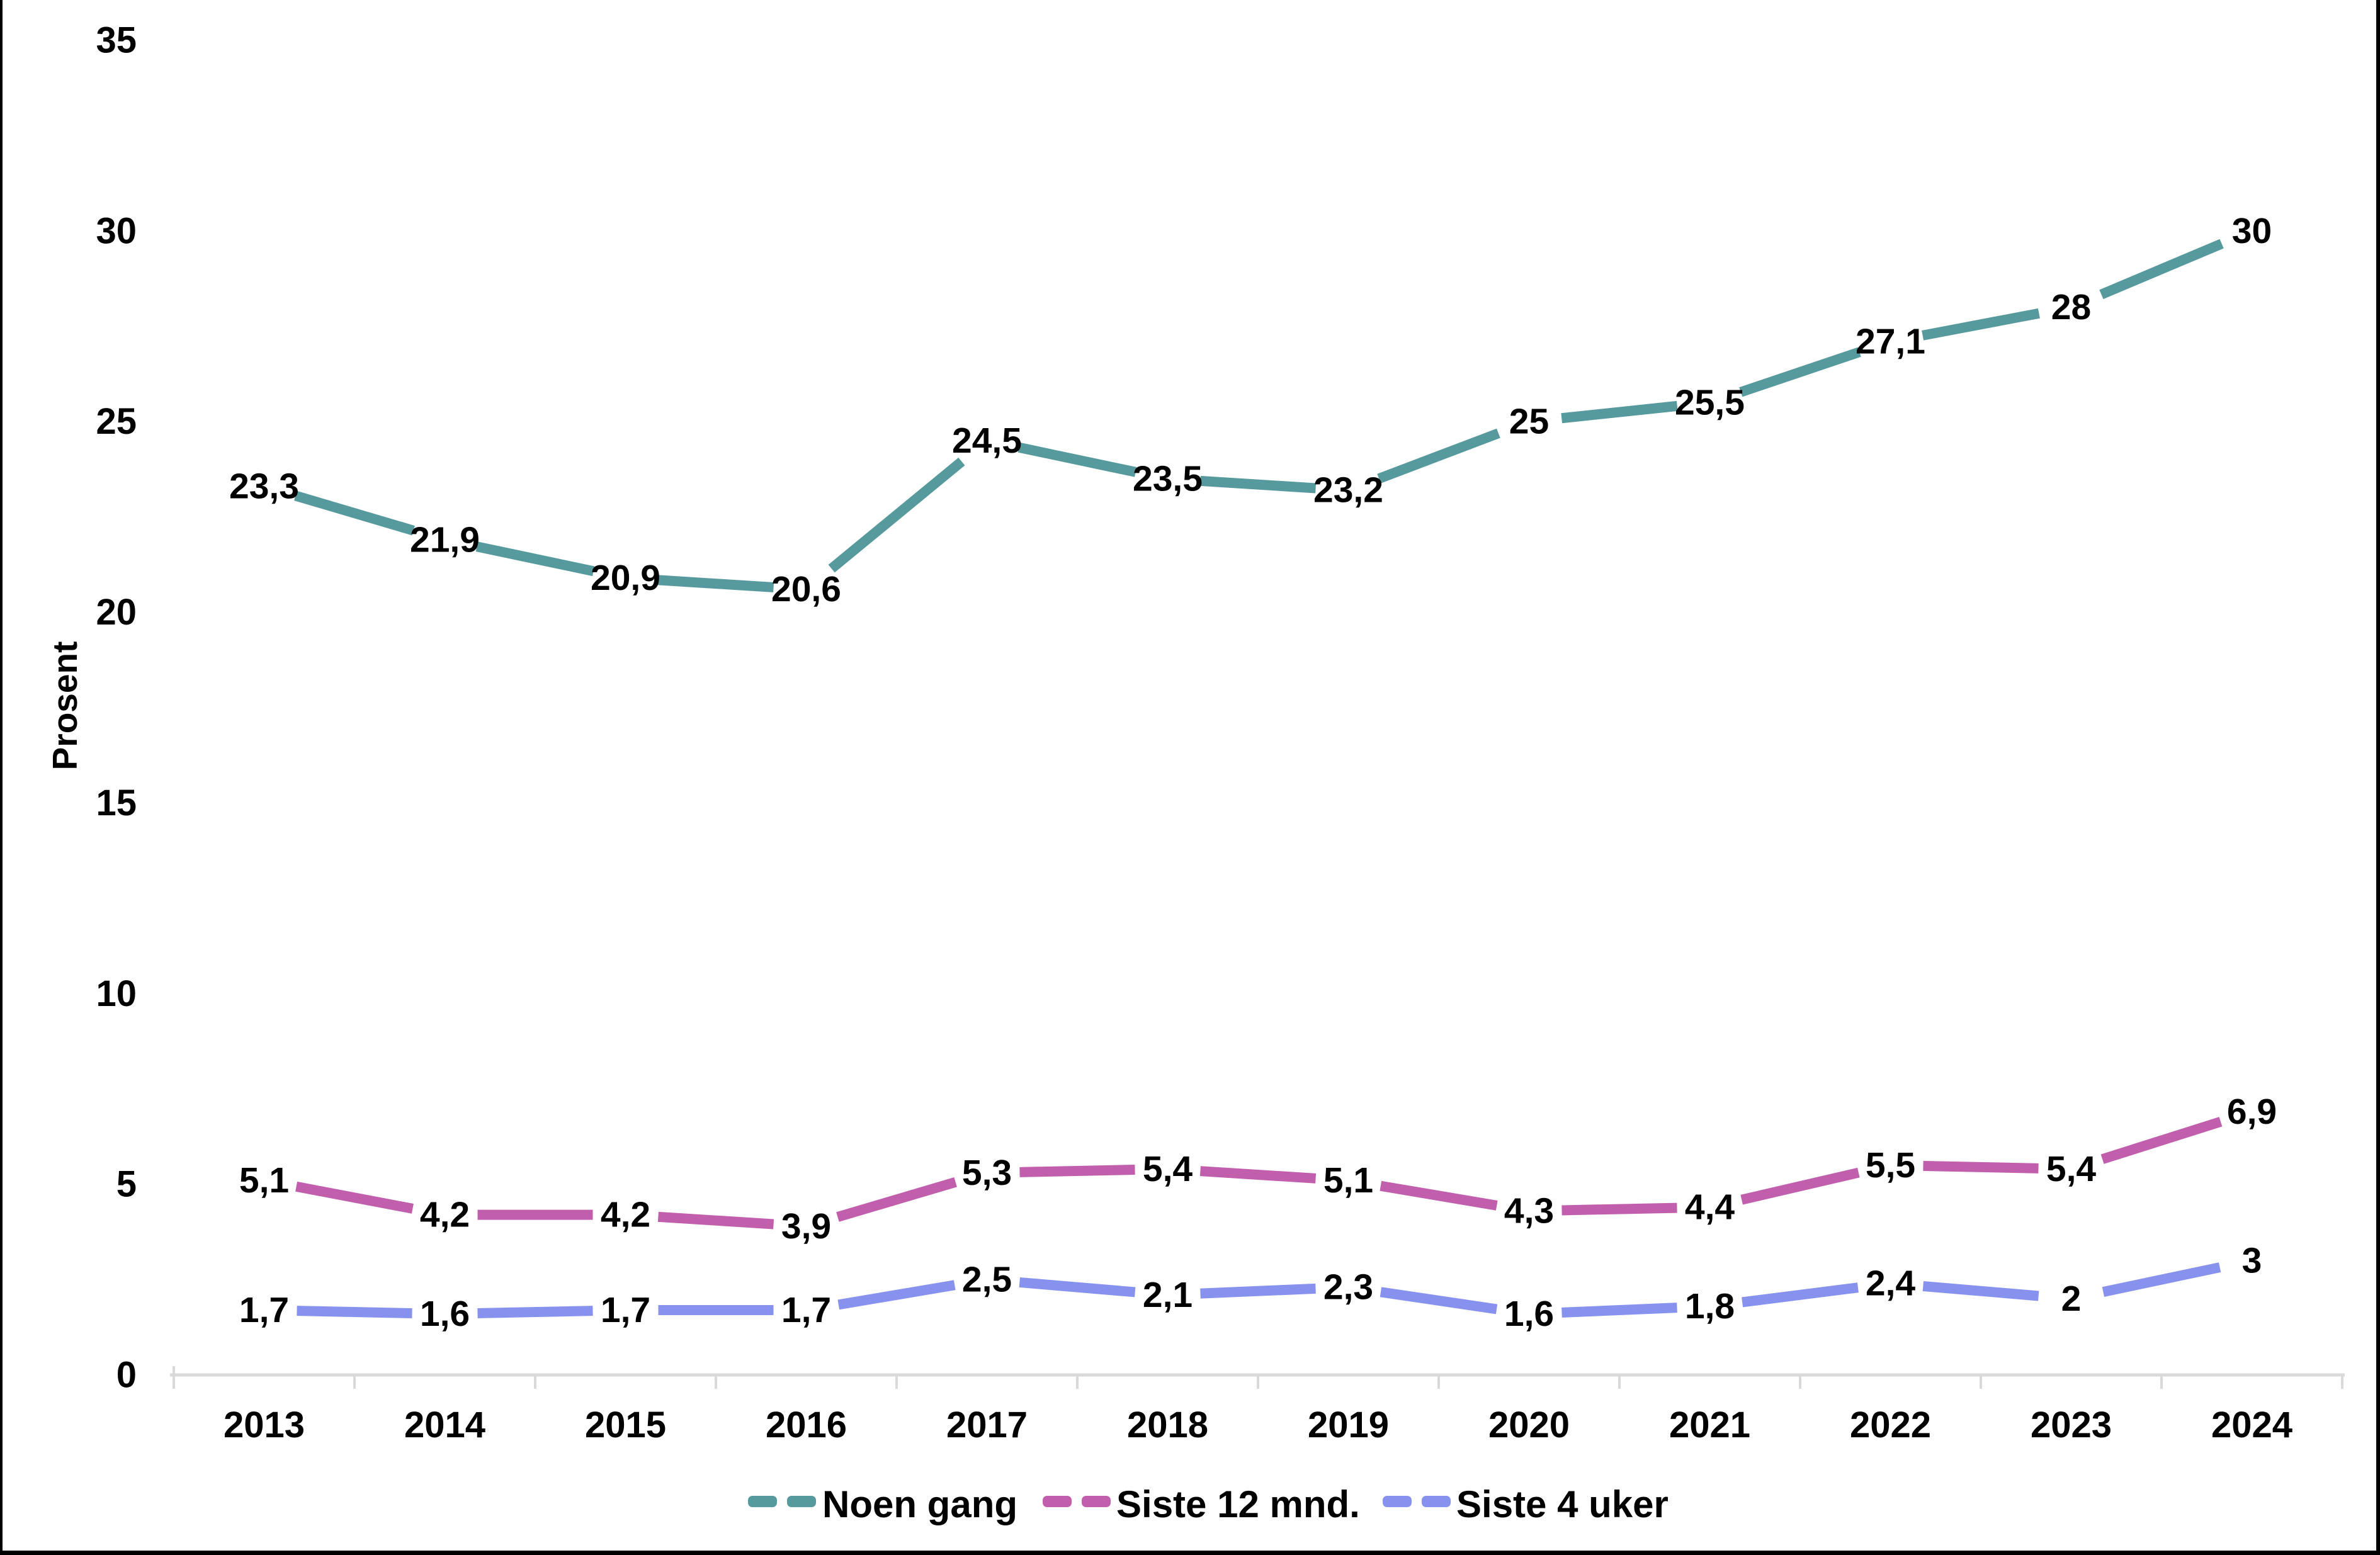  I want to click on y-axis-labels: 0 5 10 15 20 25 30 35, so click(116, 708).